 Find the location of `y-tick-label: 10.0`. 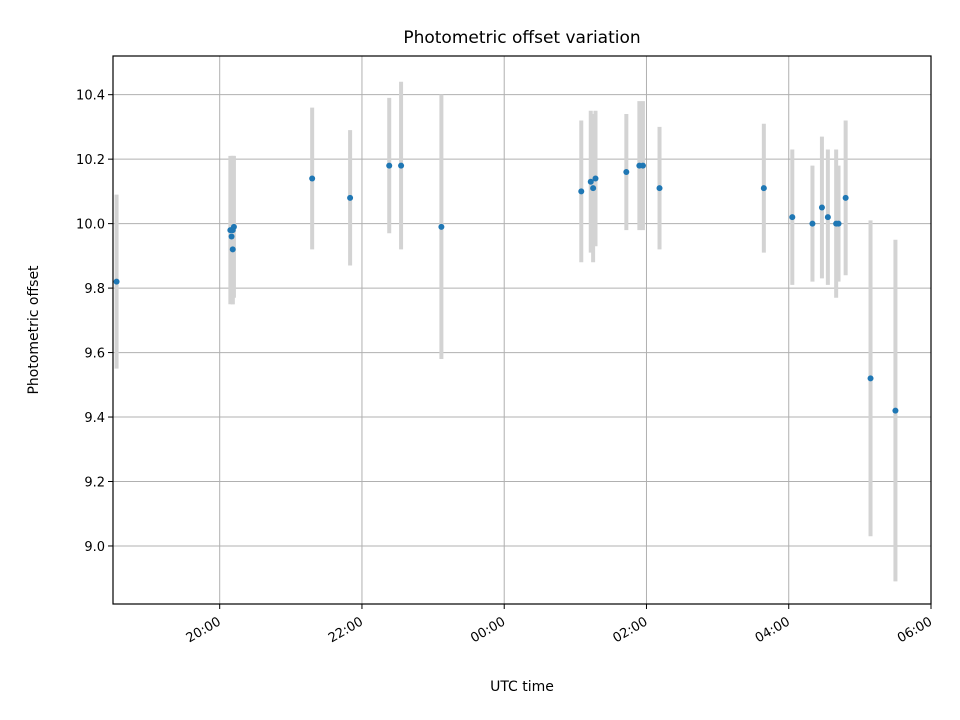

y-tick-label: 10.0 is located at coordinates (90, 225).